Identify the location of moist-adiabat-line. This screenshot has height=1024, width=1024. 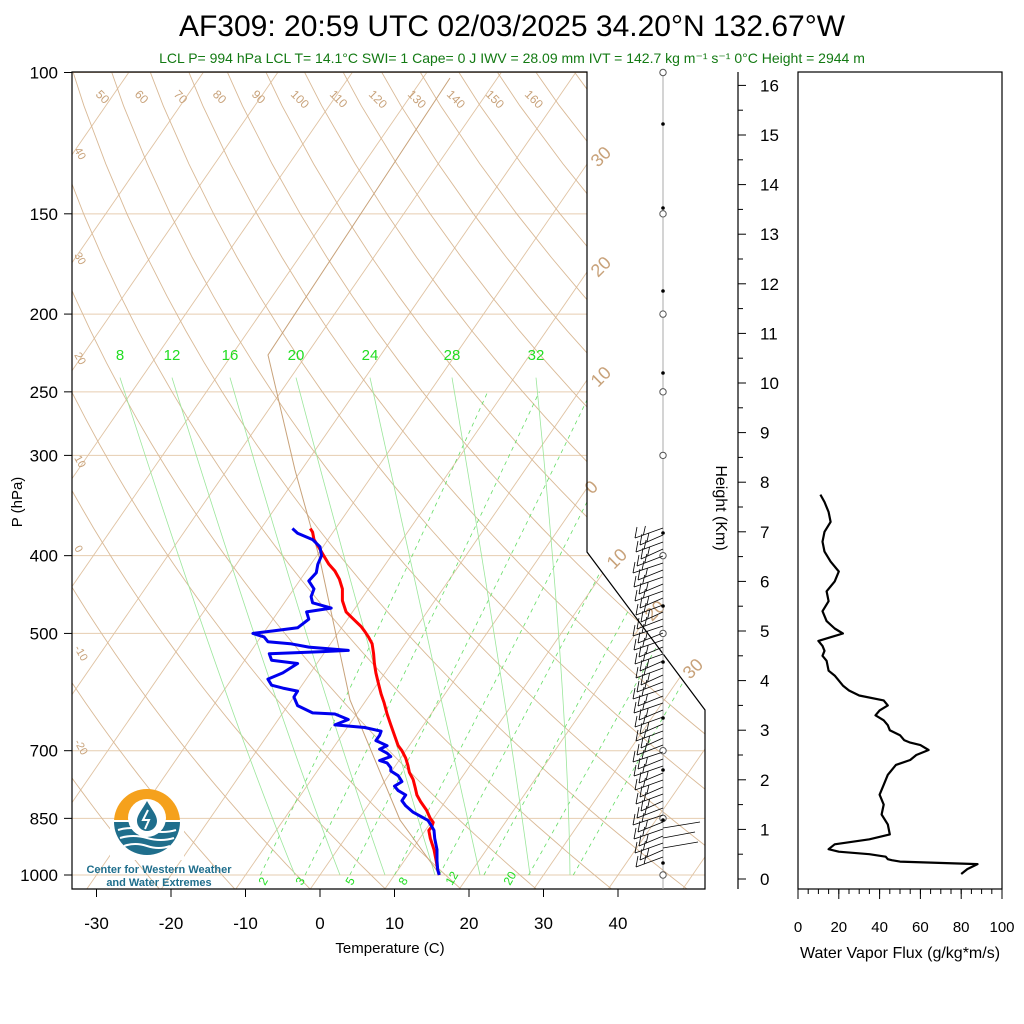
(374, 633).